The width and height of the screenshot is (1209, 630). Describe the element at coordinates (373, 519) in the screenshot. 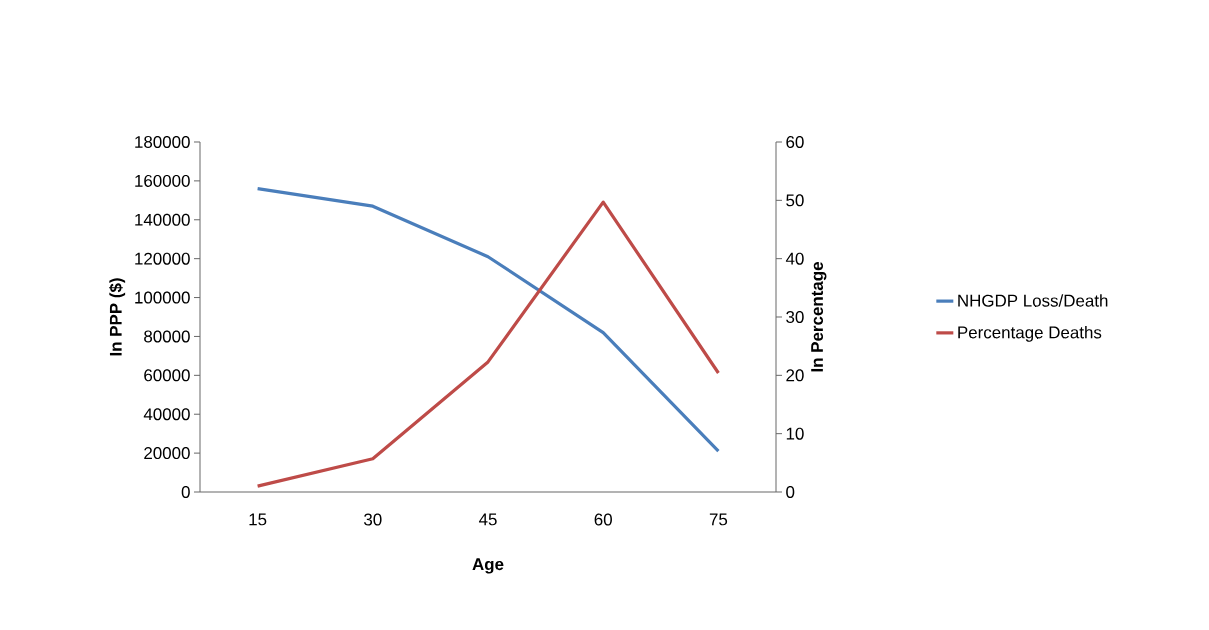

I see `x-tick-label: 30` at that location.